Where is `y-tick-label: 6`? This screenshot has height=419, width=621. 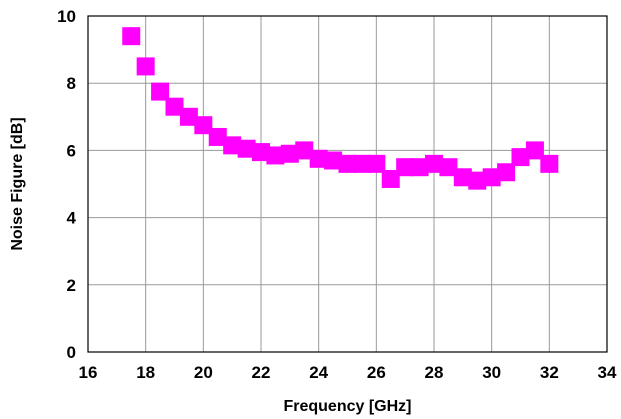
y-tick-label: 6 is located at coordinates (71, 150).